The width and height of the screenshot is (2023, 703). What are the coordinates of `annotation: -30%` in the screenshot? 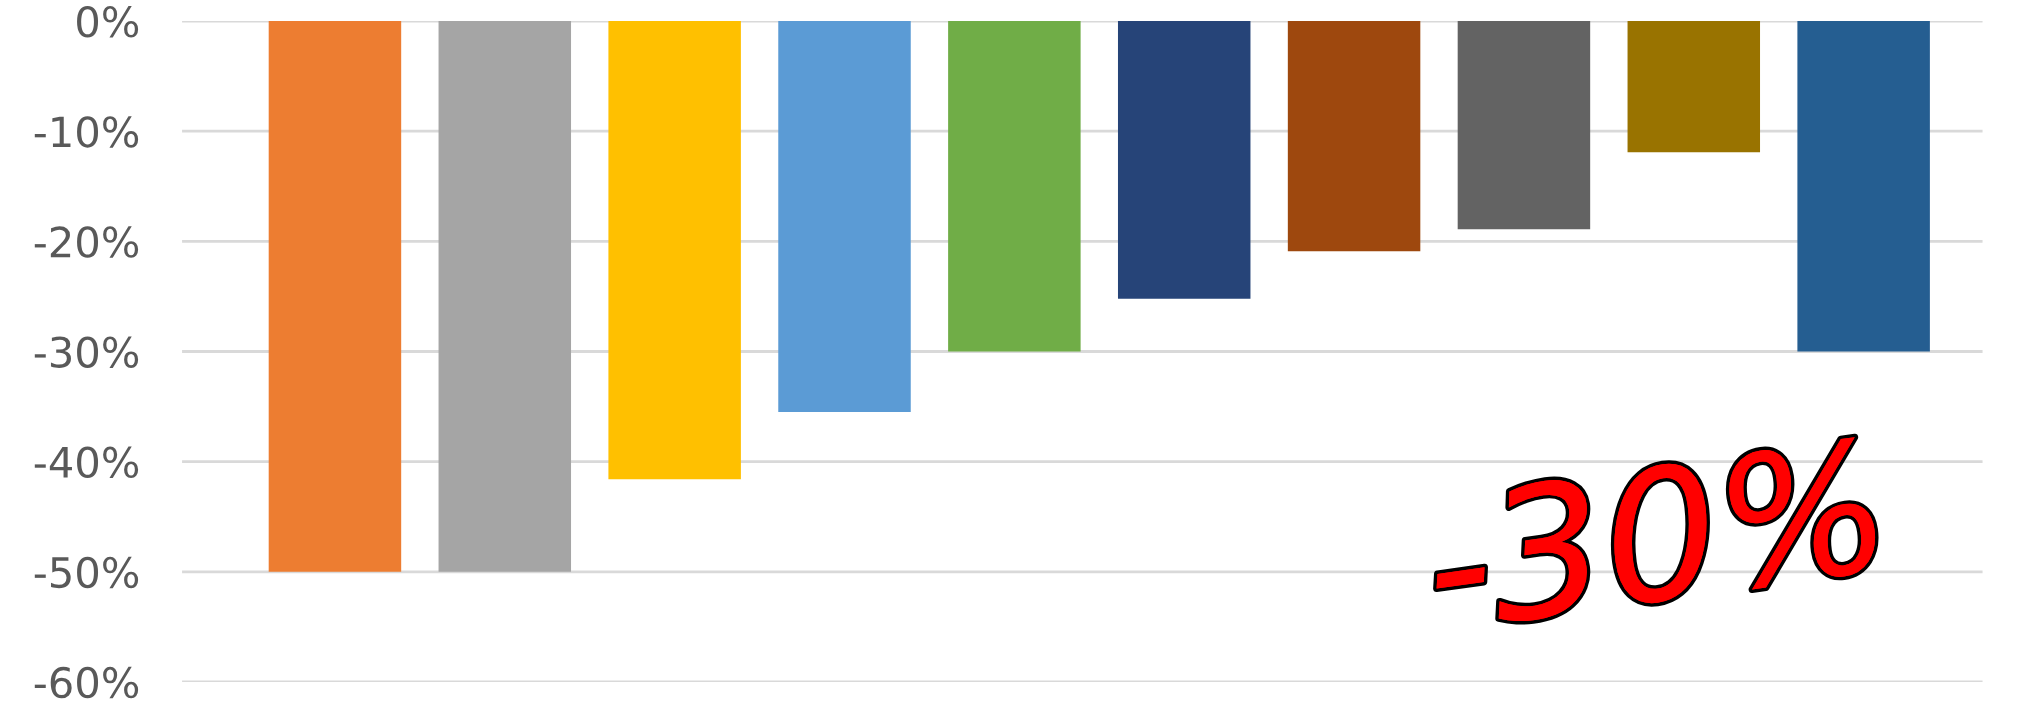 It's located at (1652, 534).